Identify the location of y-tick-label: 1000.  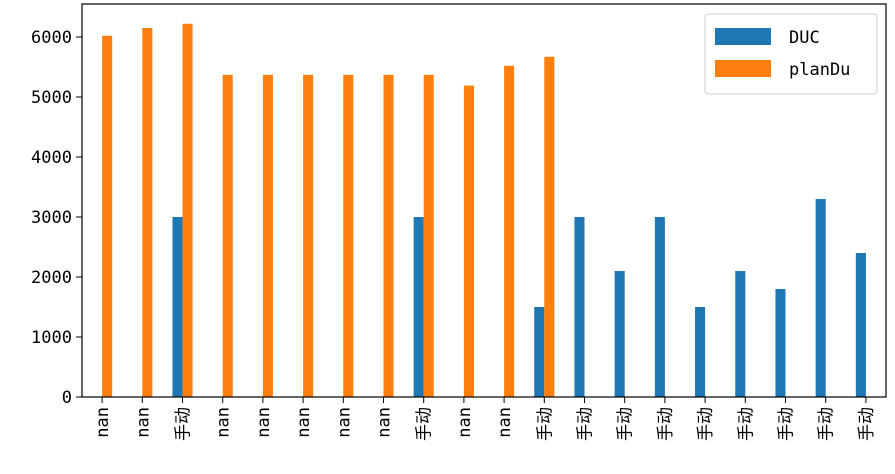
(51, 338).